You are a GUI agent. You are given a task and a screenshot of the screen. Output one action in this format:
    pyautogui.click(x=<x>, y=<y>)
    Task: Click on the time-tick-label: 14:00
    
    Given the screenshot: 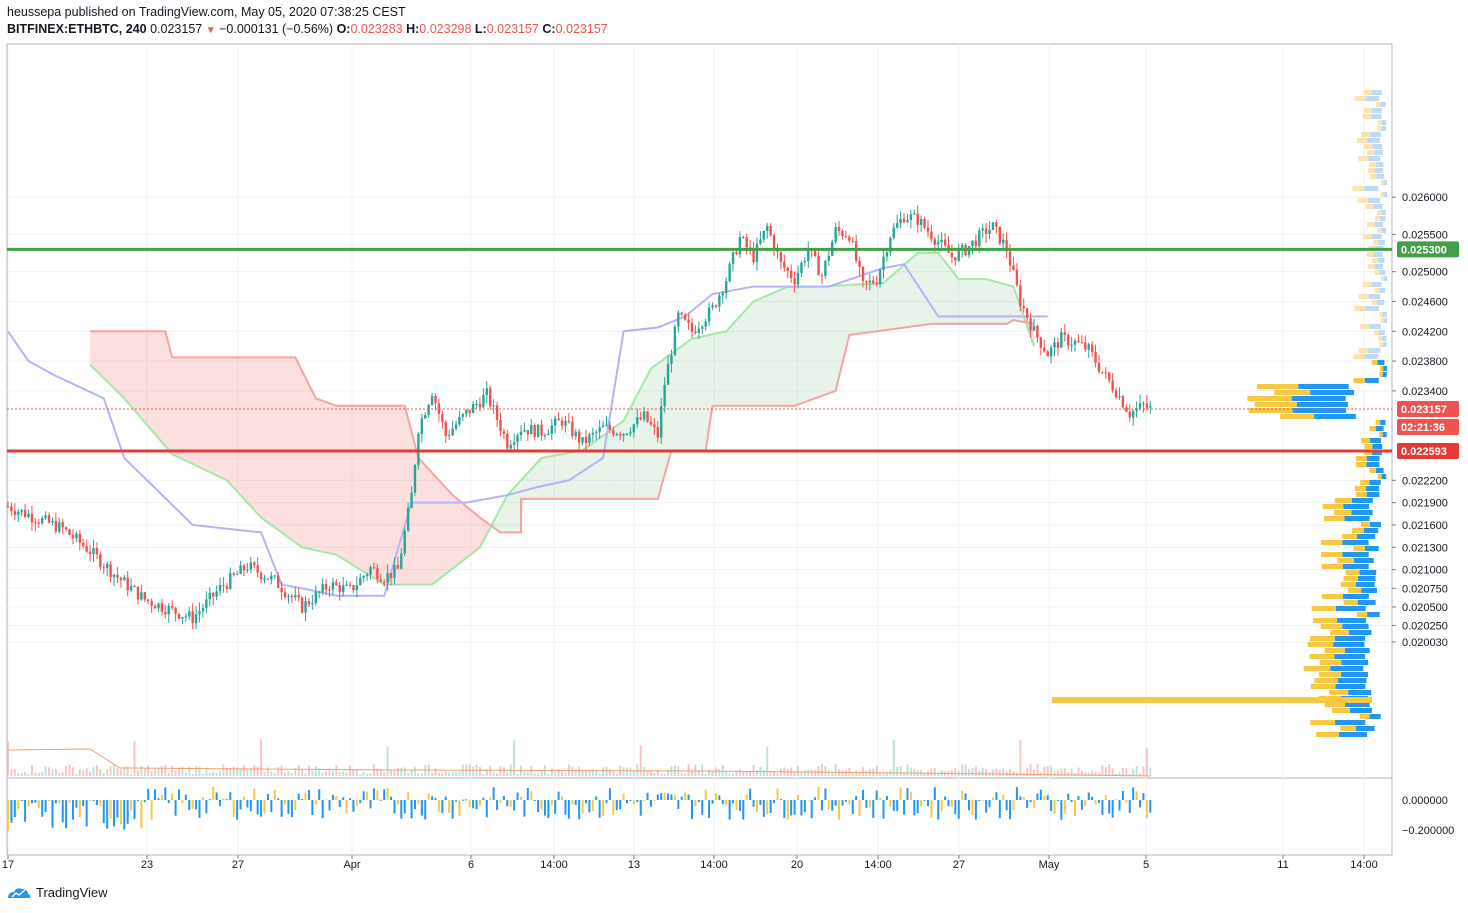 What is the action you would take?
    pyautogui.click(x=554, y=865)
    